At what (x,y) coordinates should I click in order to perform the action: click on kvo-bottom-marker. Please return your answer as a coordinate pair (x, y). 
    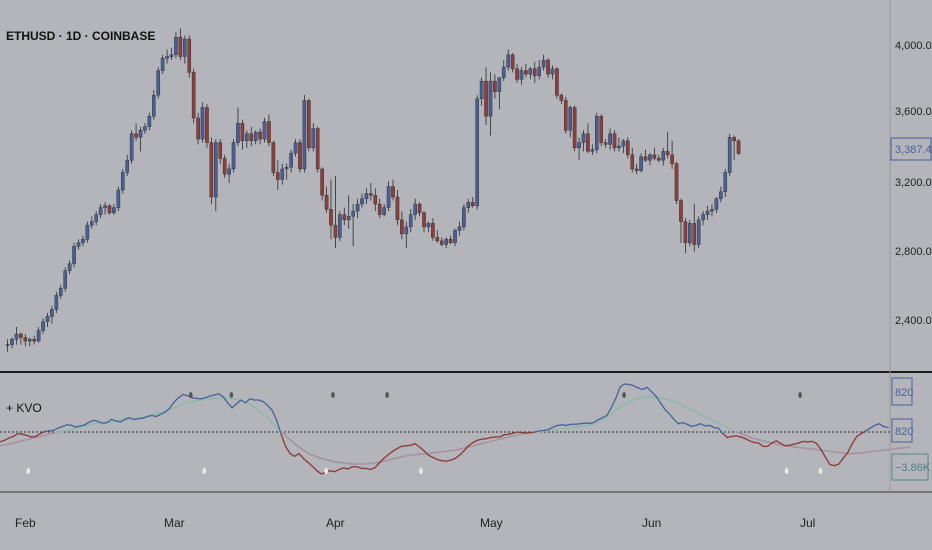
    Looking at the image, I should click on (786, 471).